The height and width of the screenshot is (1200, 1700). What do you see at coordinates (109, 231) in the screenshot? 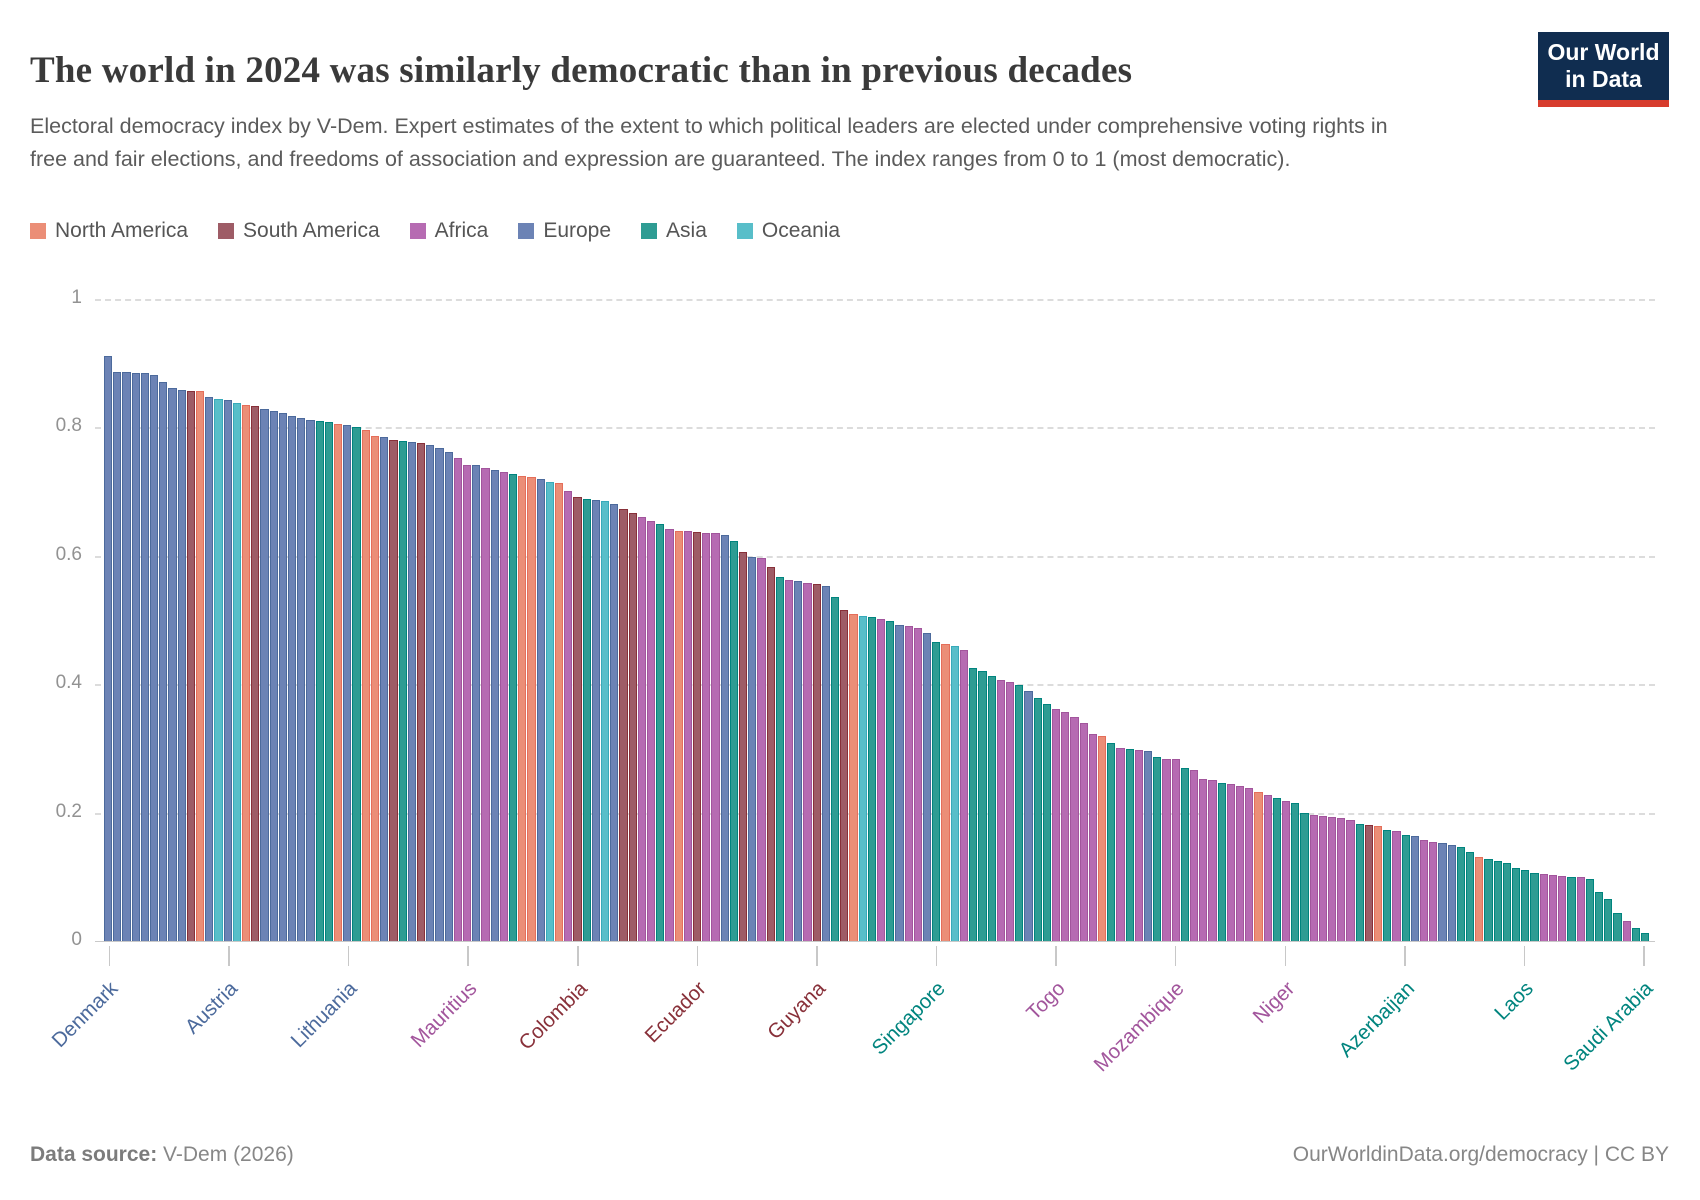
I see `legend-item-north-america: North America` at bounding box center [109, 231].